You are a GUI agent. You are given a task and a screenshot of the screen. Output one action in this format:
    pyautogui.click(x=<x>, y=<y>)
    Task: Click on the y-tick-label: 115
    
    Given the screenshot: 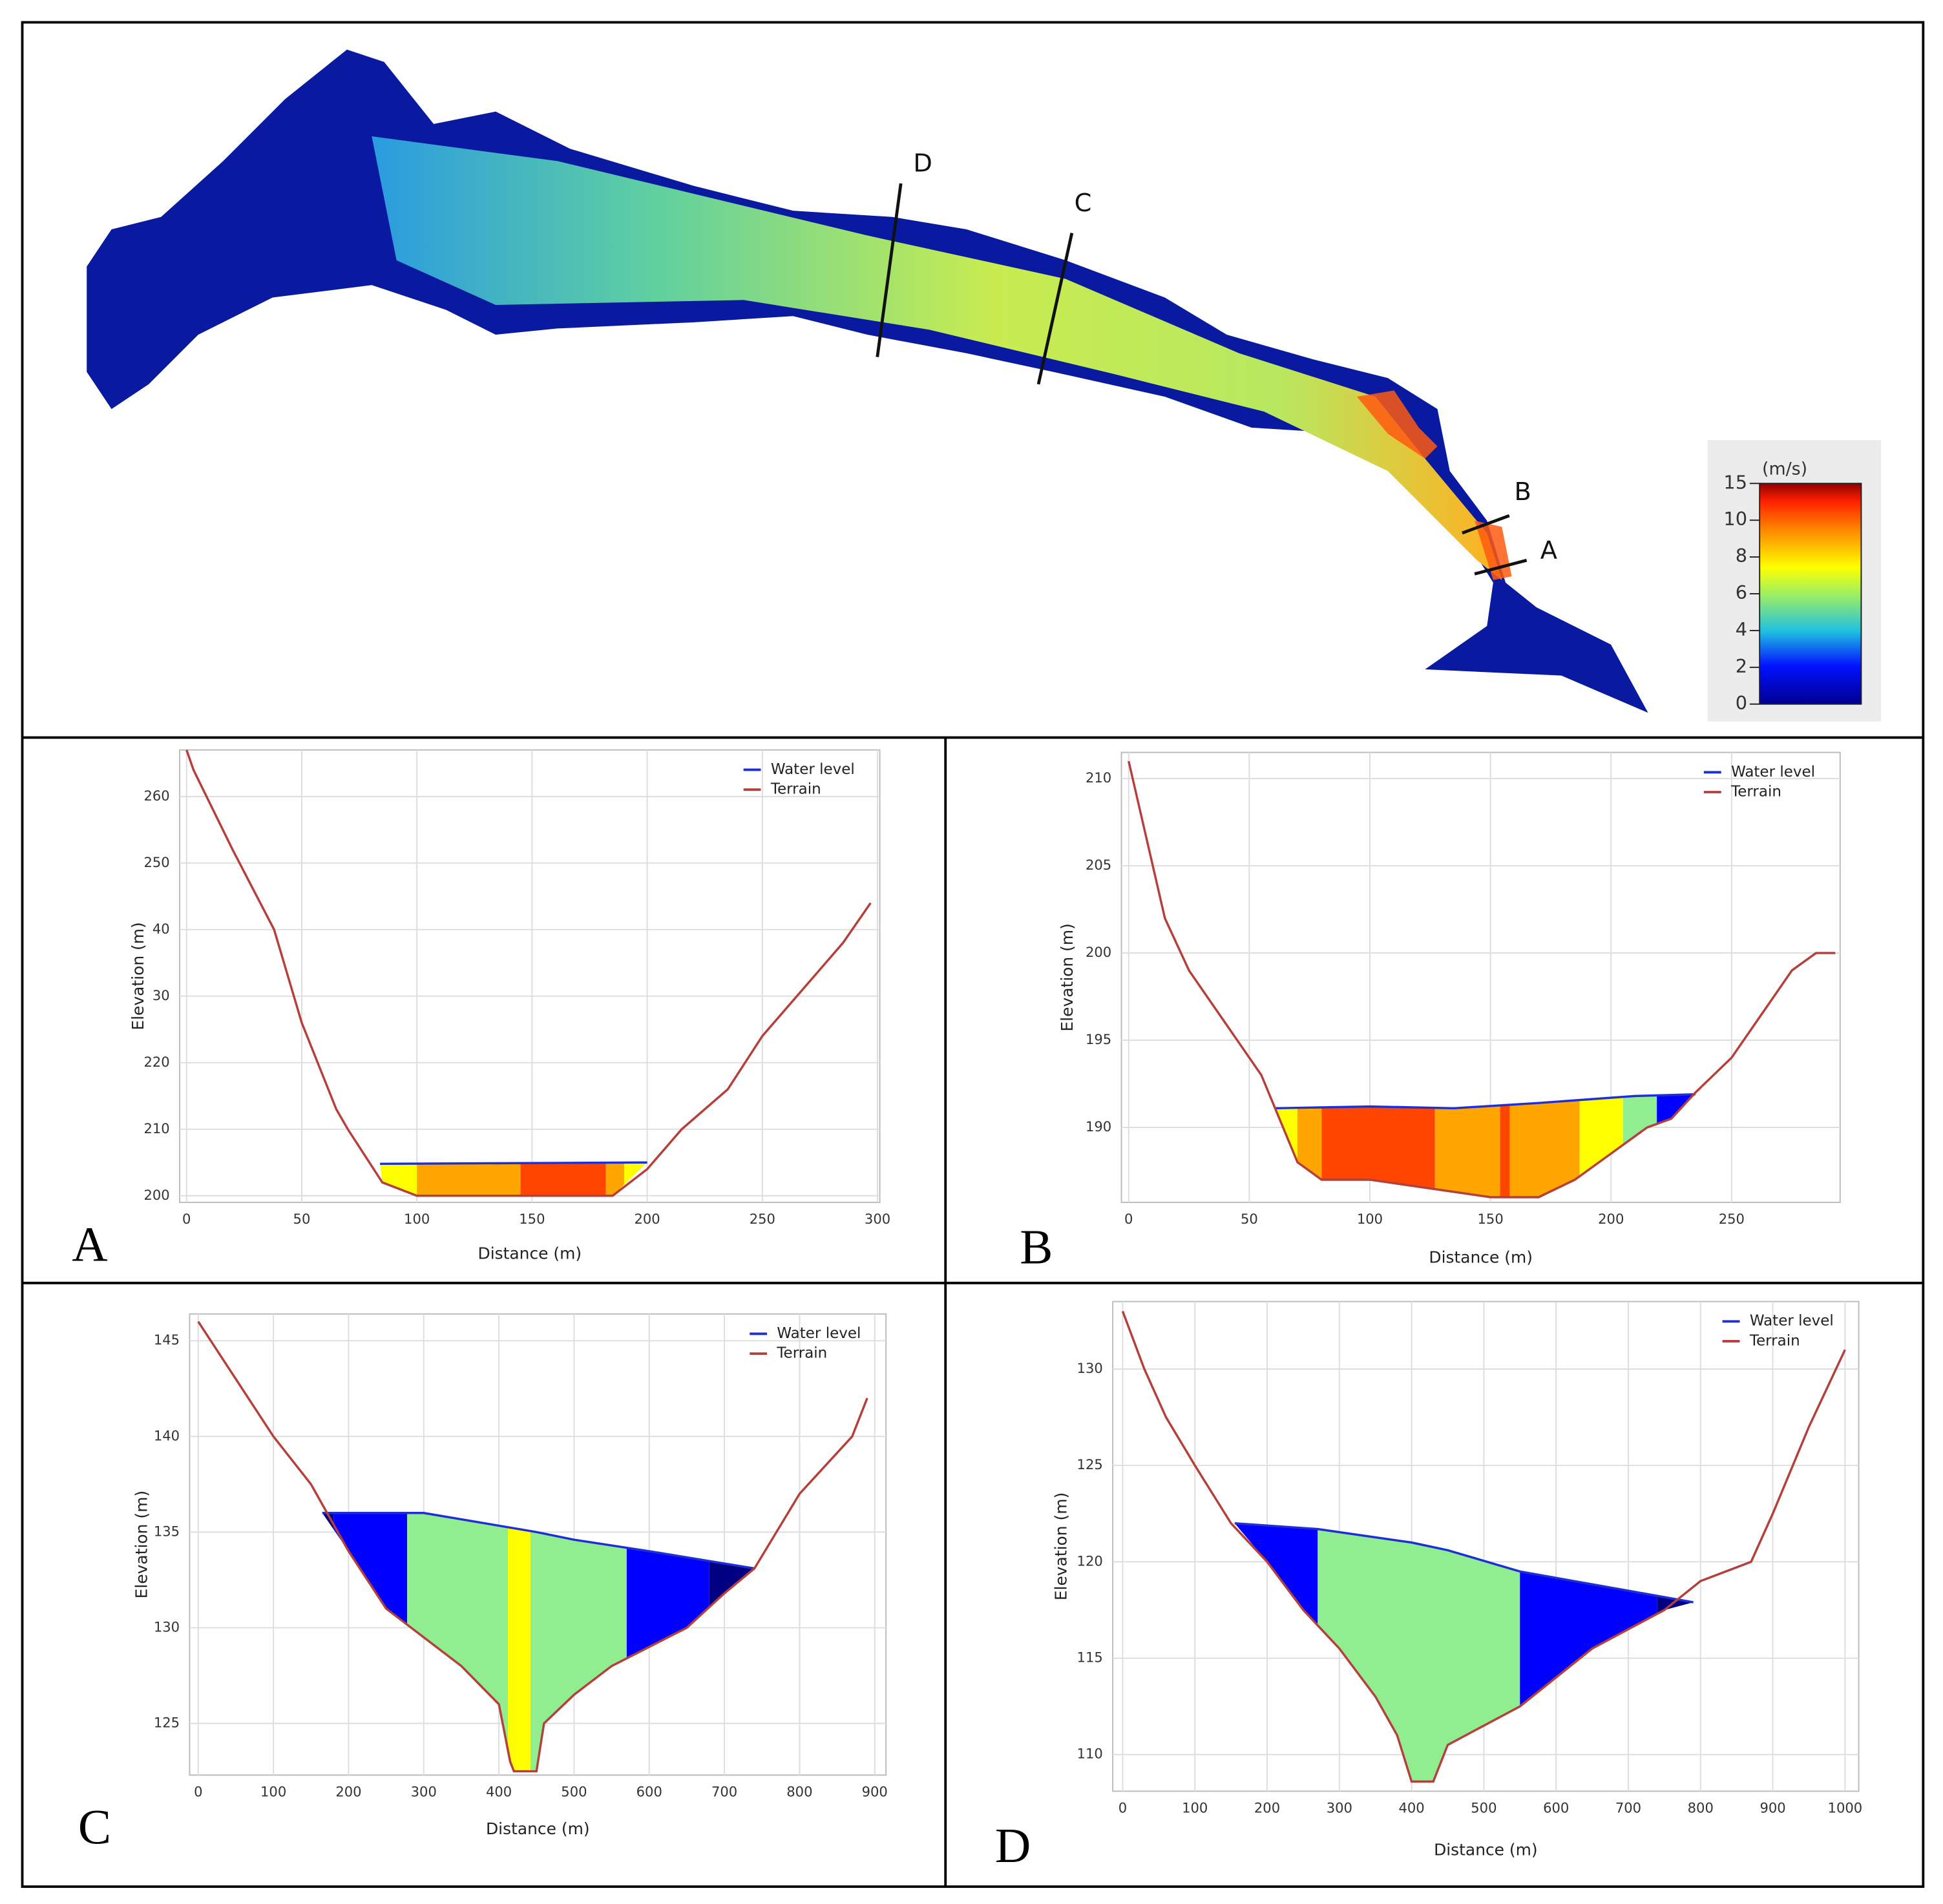 What is the action you would take?
    pyautogui.click(x=1090, y=1657)
    